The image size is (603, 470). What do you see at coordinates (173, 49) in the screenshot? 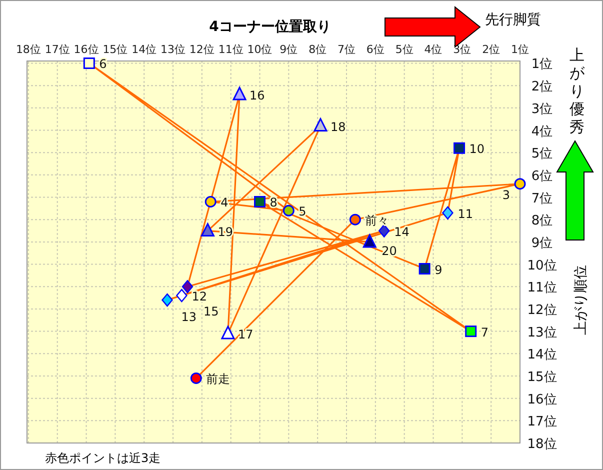
I see `x-tick-label: 13位` at bounding box center [173, 49].